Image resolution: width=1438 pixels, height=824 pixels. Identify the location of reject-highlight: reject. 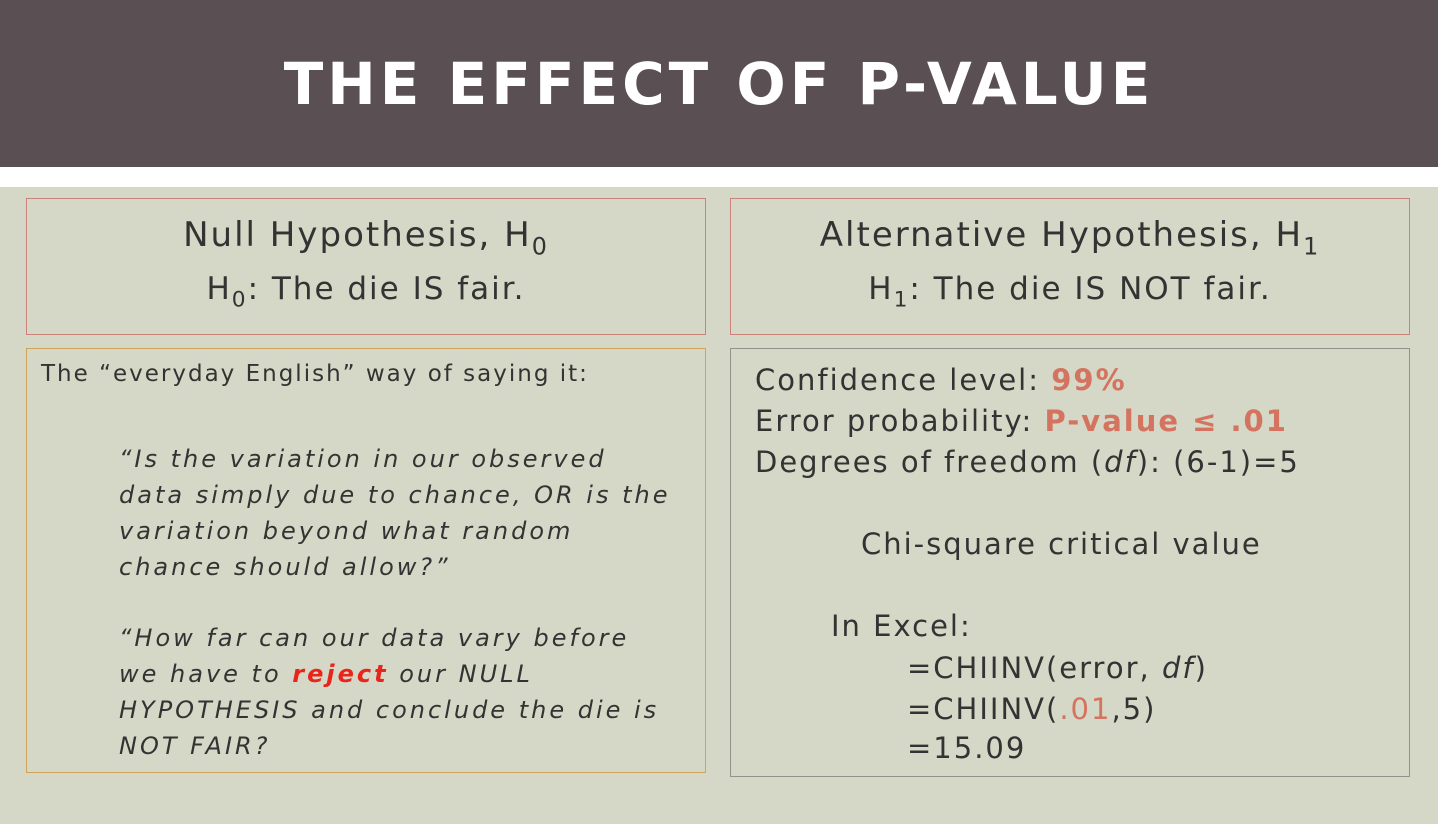
(340, 674).